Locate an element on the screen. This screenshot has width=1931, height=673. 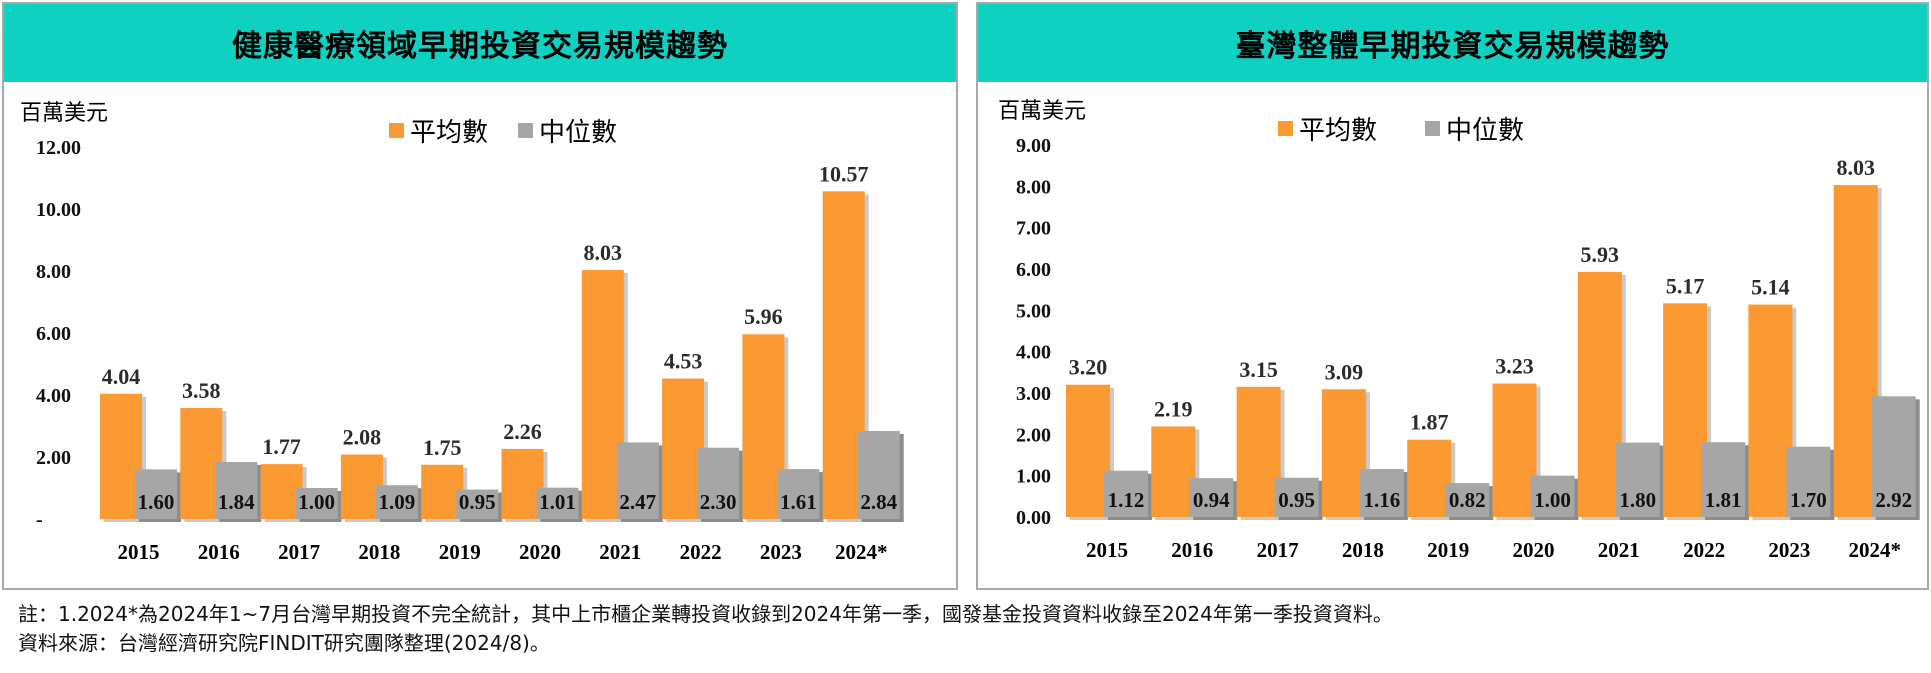
data-label-mean: 3.23 is located at coordinates (1514, 365).